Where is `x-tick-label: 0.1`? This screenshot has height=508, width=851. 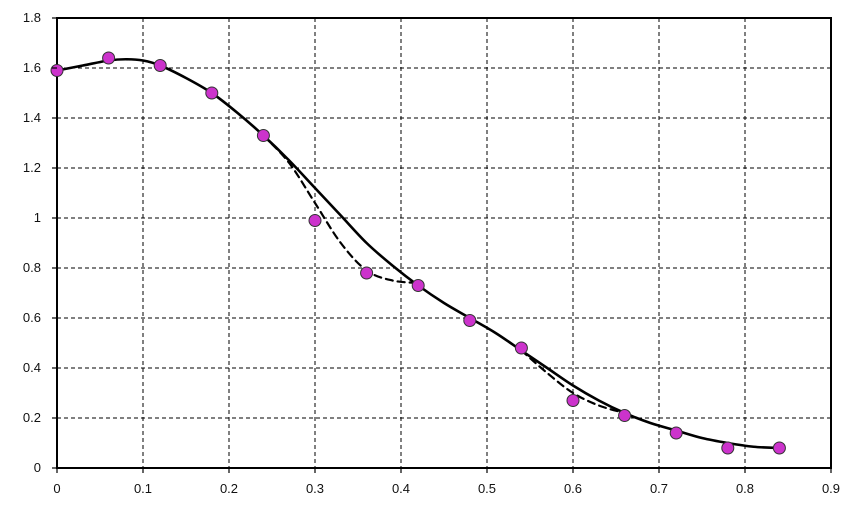
x-tick-label: 0.1 is located at coordinates (143, 488).